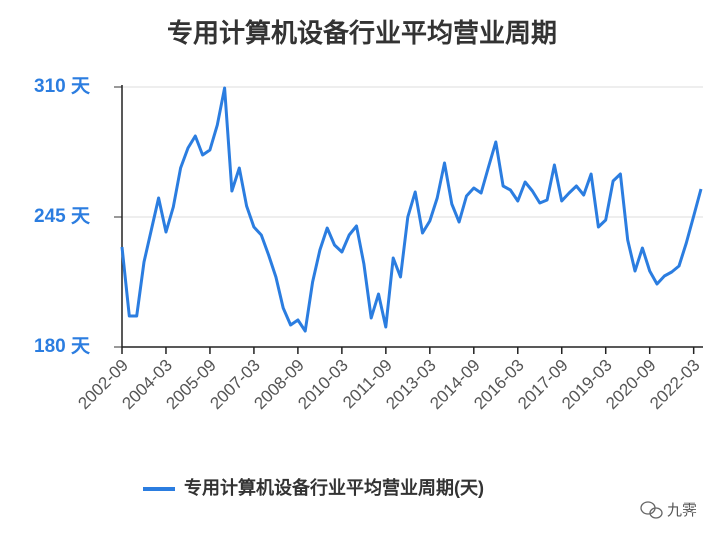  I want to click on y-tick-label: 310 天, so click(62, 86).